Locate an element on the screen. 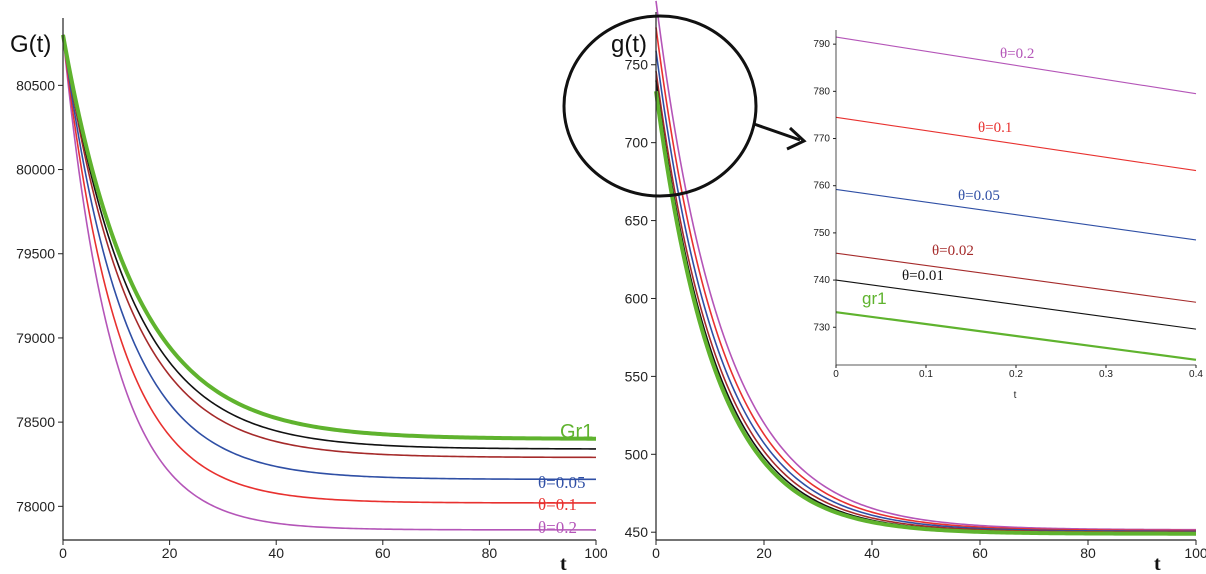 This screenshot has height=574, width=1206. right-x-tick-label: 60 is located at coordinates (980, 553).